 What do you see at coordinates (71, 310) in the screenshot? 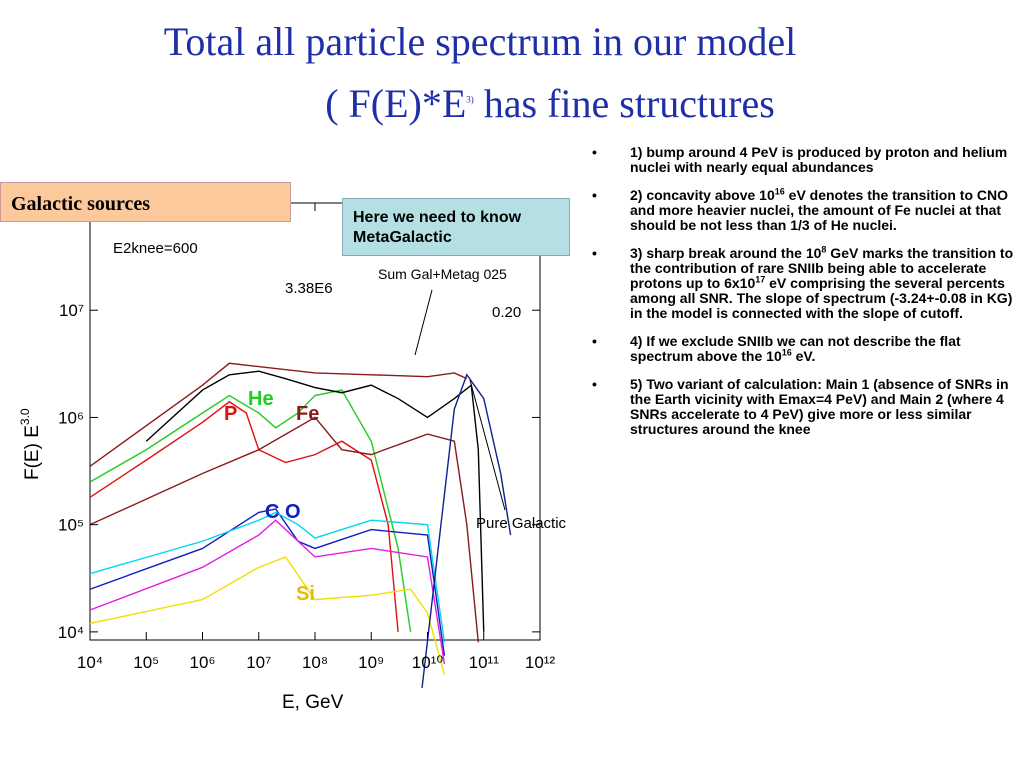
I see `y-tick-label: 10⁷` at bounding box center [71, 310].